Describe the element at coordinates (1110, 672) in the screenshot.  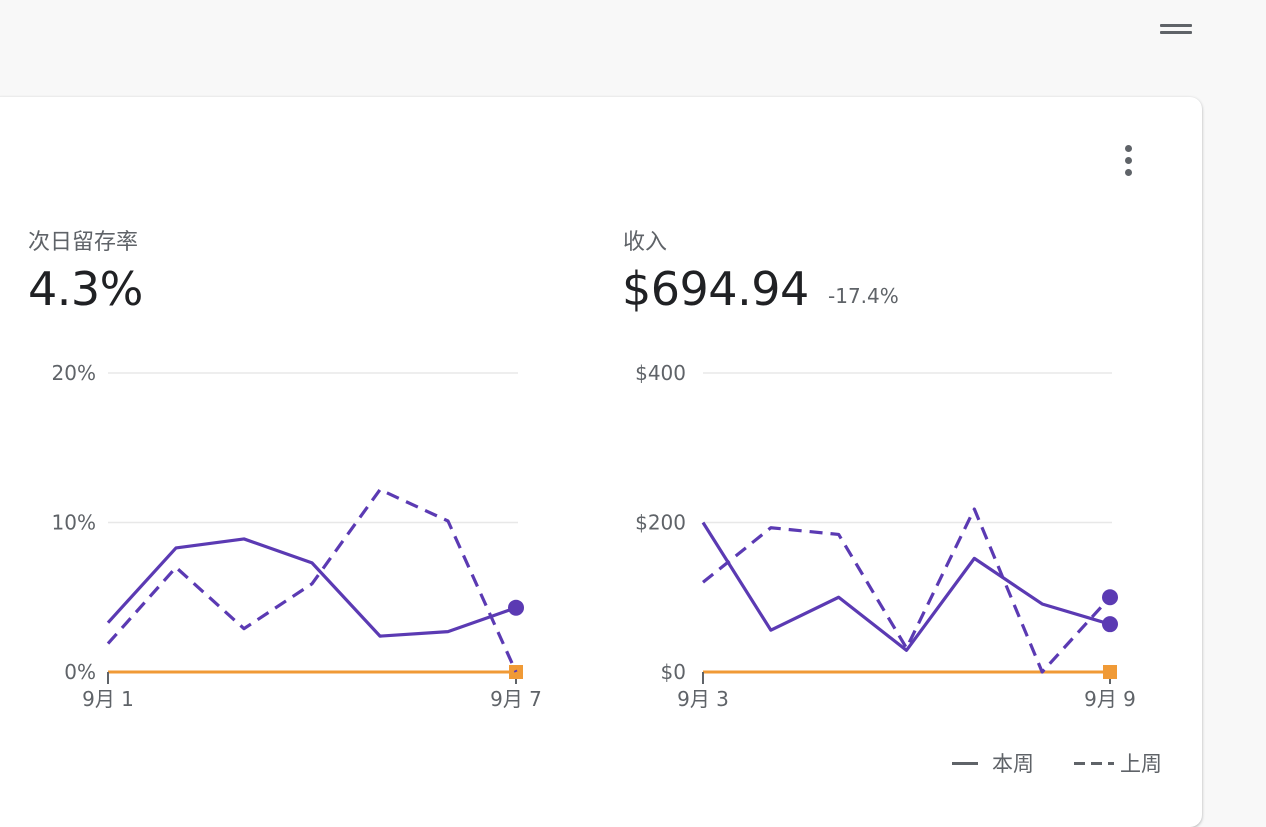
I see `baseline-end-marker` at that location.